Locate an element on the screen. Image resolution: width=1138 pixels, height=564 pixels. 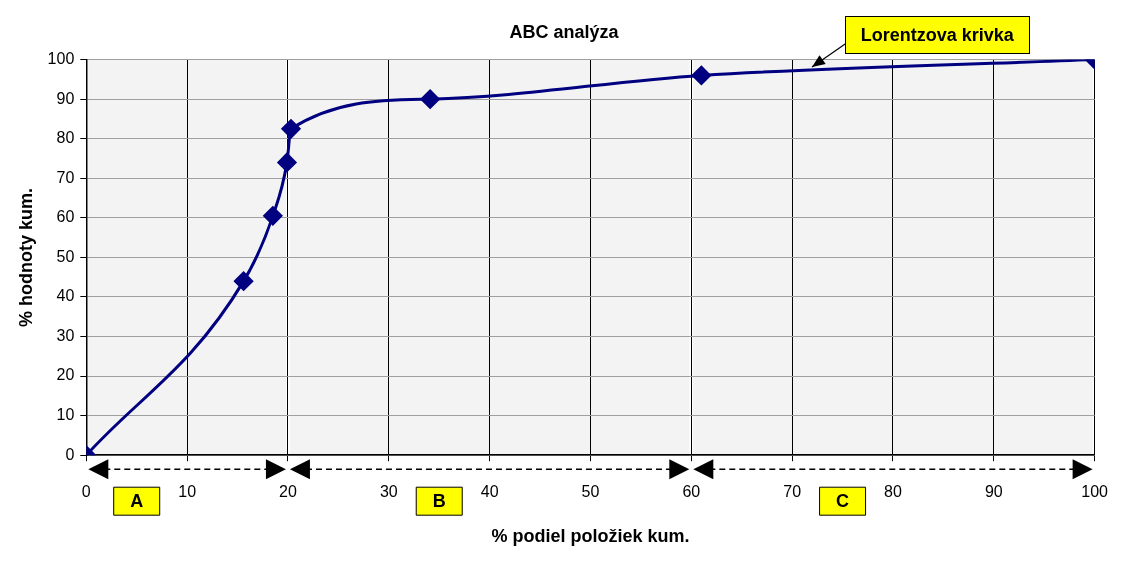
chart-title: ABC analýza is located at coordinates (564, 31).